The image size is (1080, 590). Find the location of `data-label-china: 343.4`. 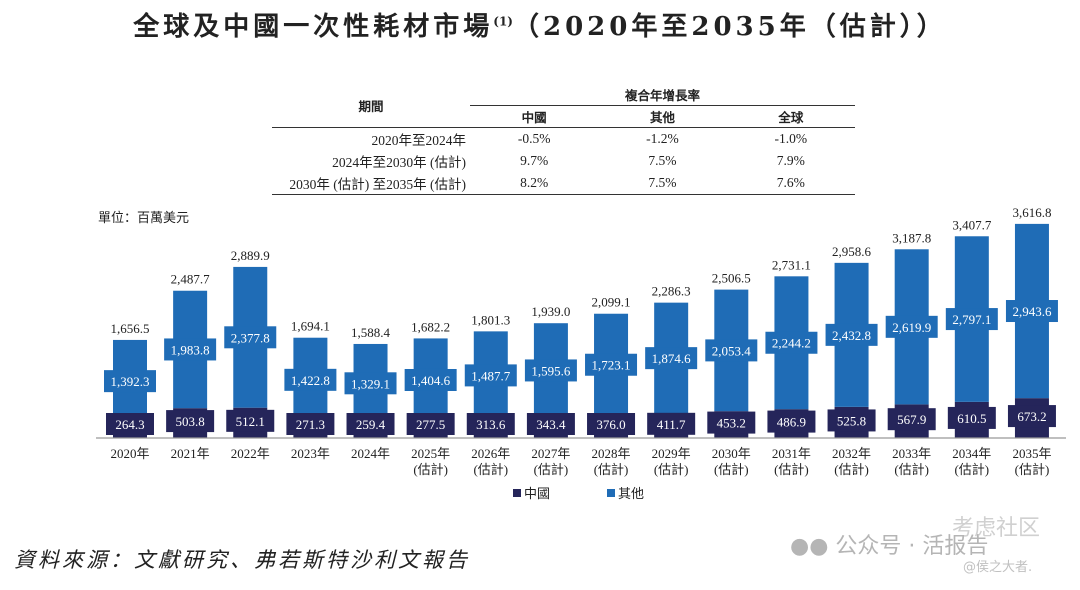

data-label-china: 343.4 is located at coordinates (551, 424).